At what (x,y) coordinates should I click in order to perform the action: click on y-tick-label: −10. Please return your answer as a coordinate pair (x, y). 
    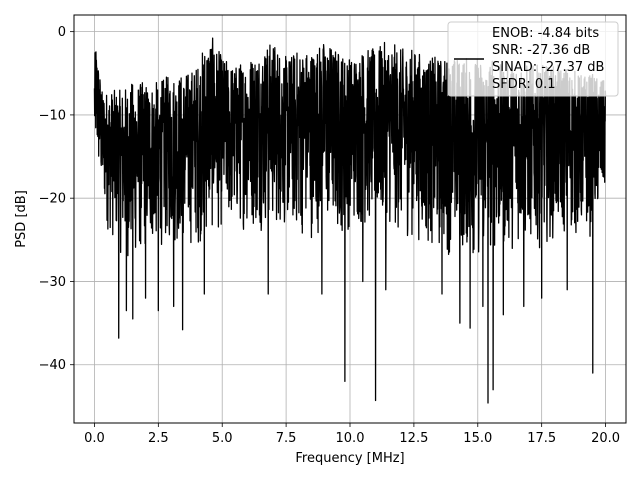
    Looking at the image, I should click on (52, 115).